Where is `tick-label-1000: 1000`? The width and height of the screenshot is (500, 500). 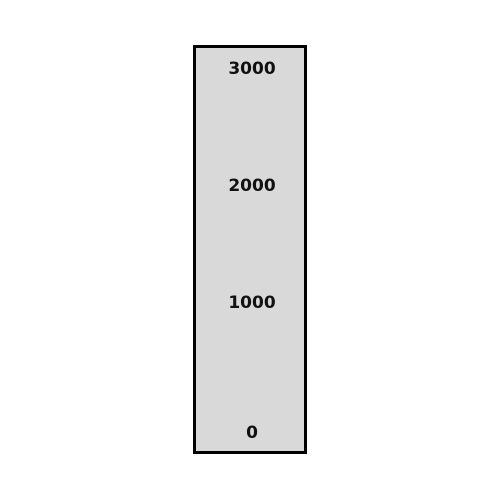
tick-label-1000: 1000 is located at coordinates (252, 303).